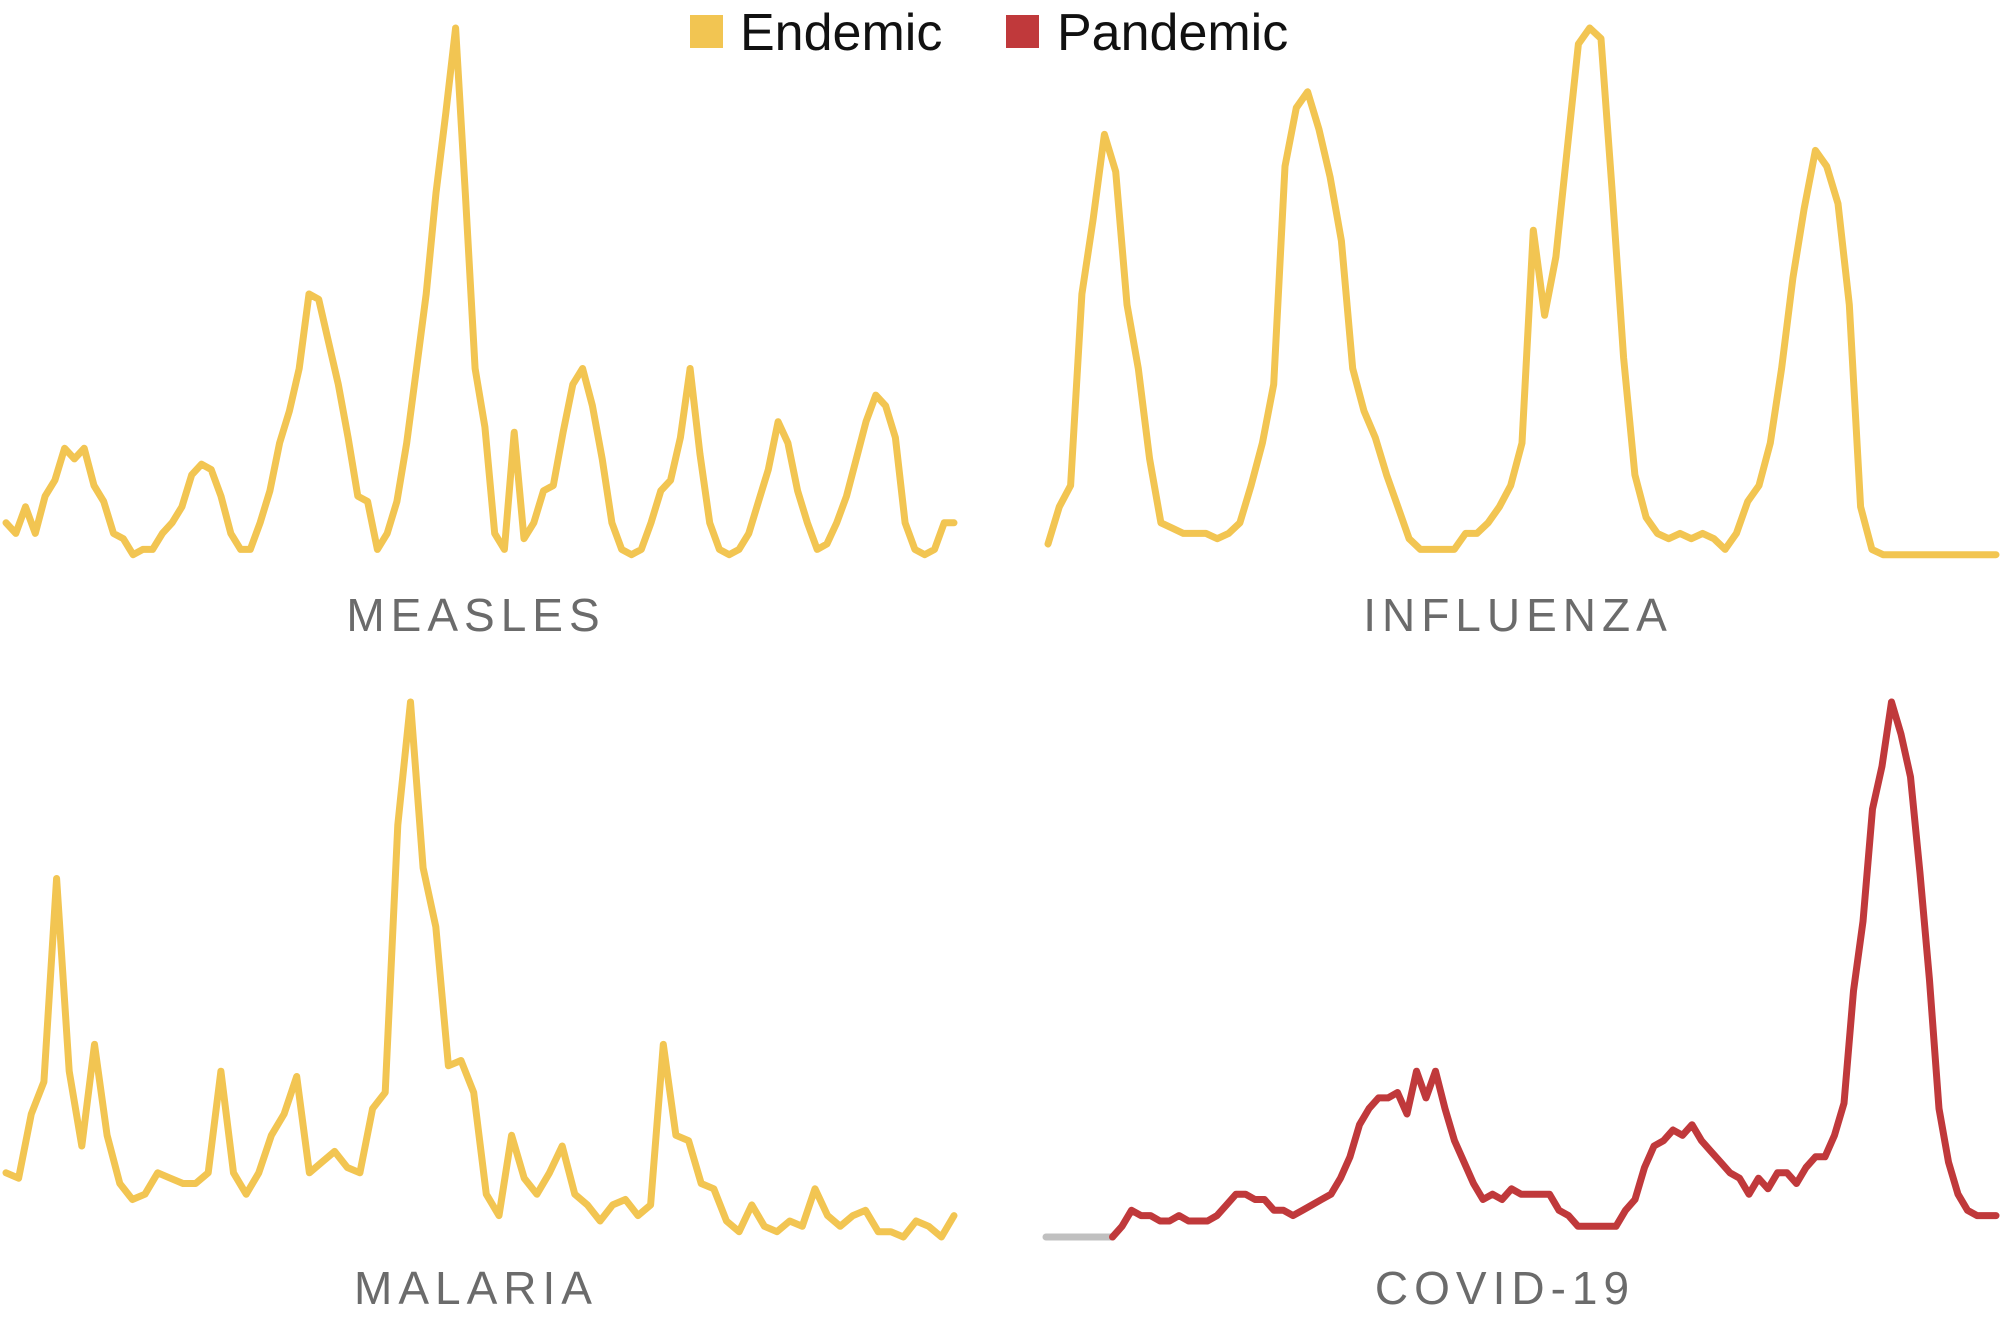  What do you see at coordinates (475, 615) in the screenshot?
I see `panel-title: MEASLES` at bounding box center [475, 615].